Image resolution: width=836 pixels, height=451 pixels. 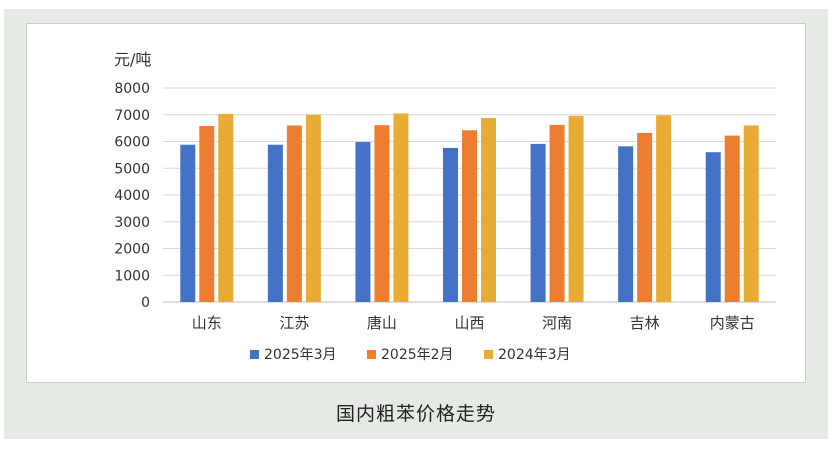 What do you see at coordinates (132, 143) in the screenshot?
I see `y-tick-label: 6000` at bounding box center [132, 143].